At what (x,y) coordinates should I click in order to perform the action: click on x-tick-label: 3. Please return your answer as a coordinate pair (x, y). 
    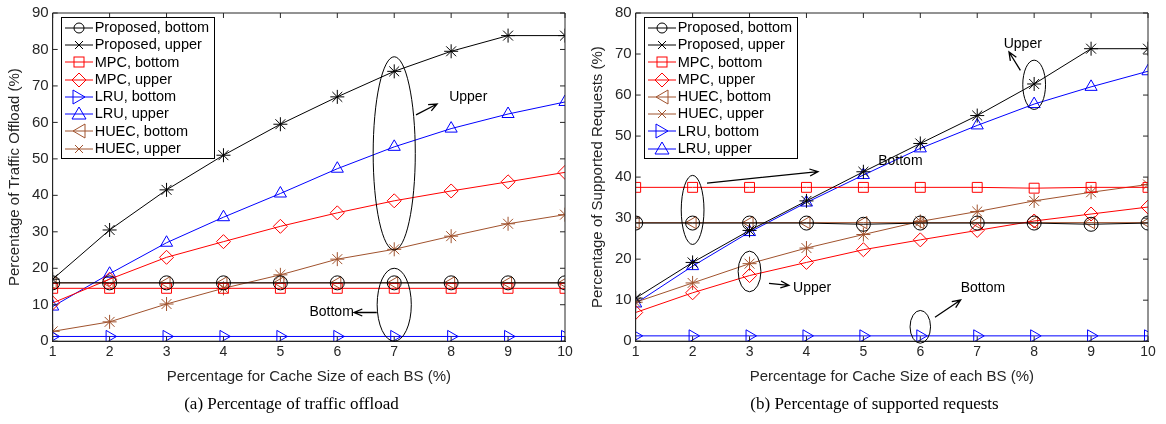
    Looking at the image, I should click on (749, 351).